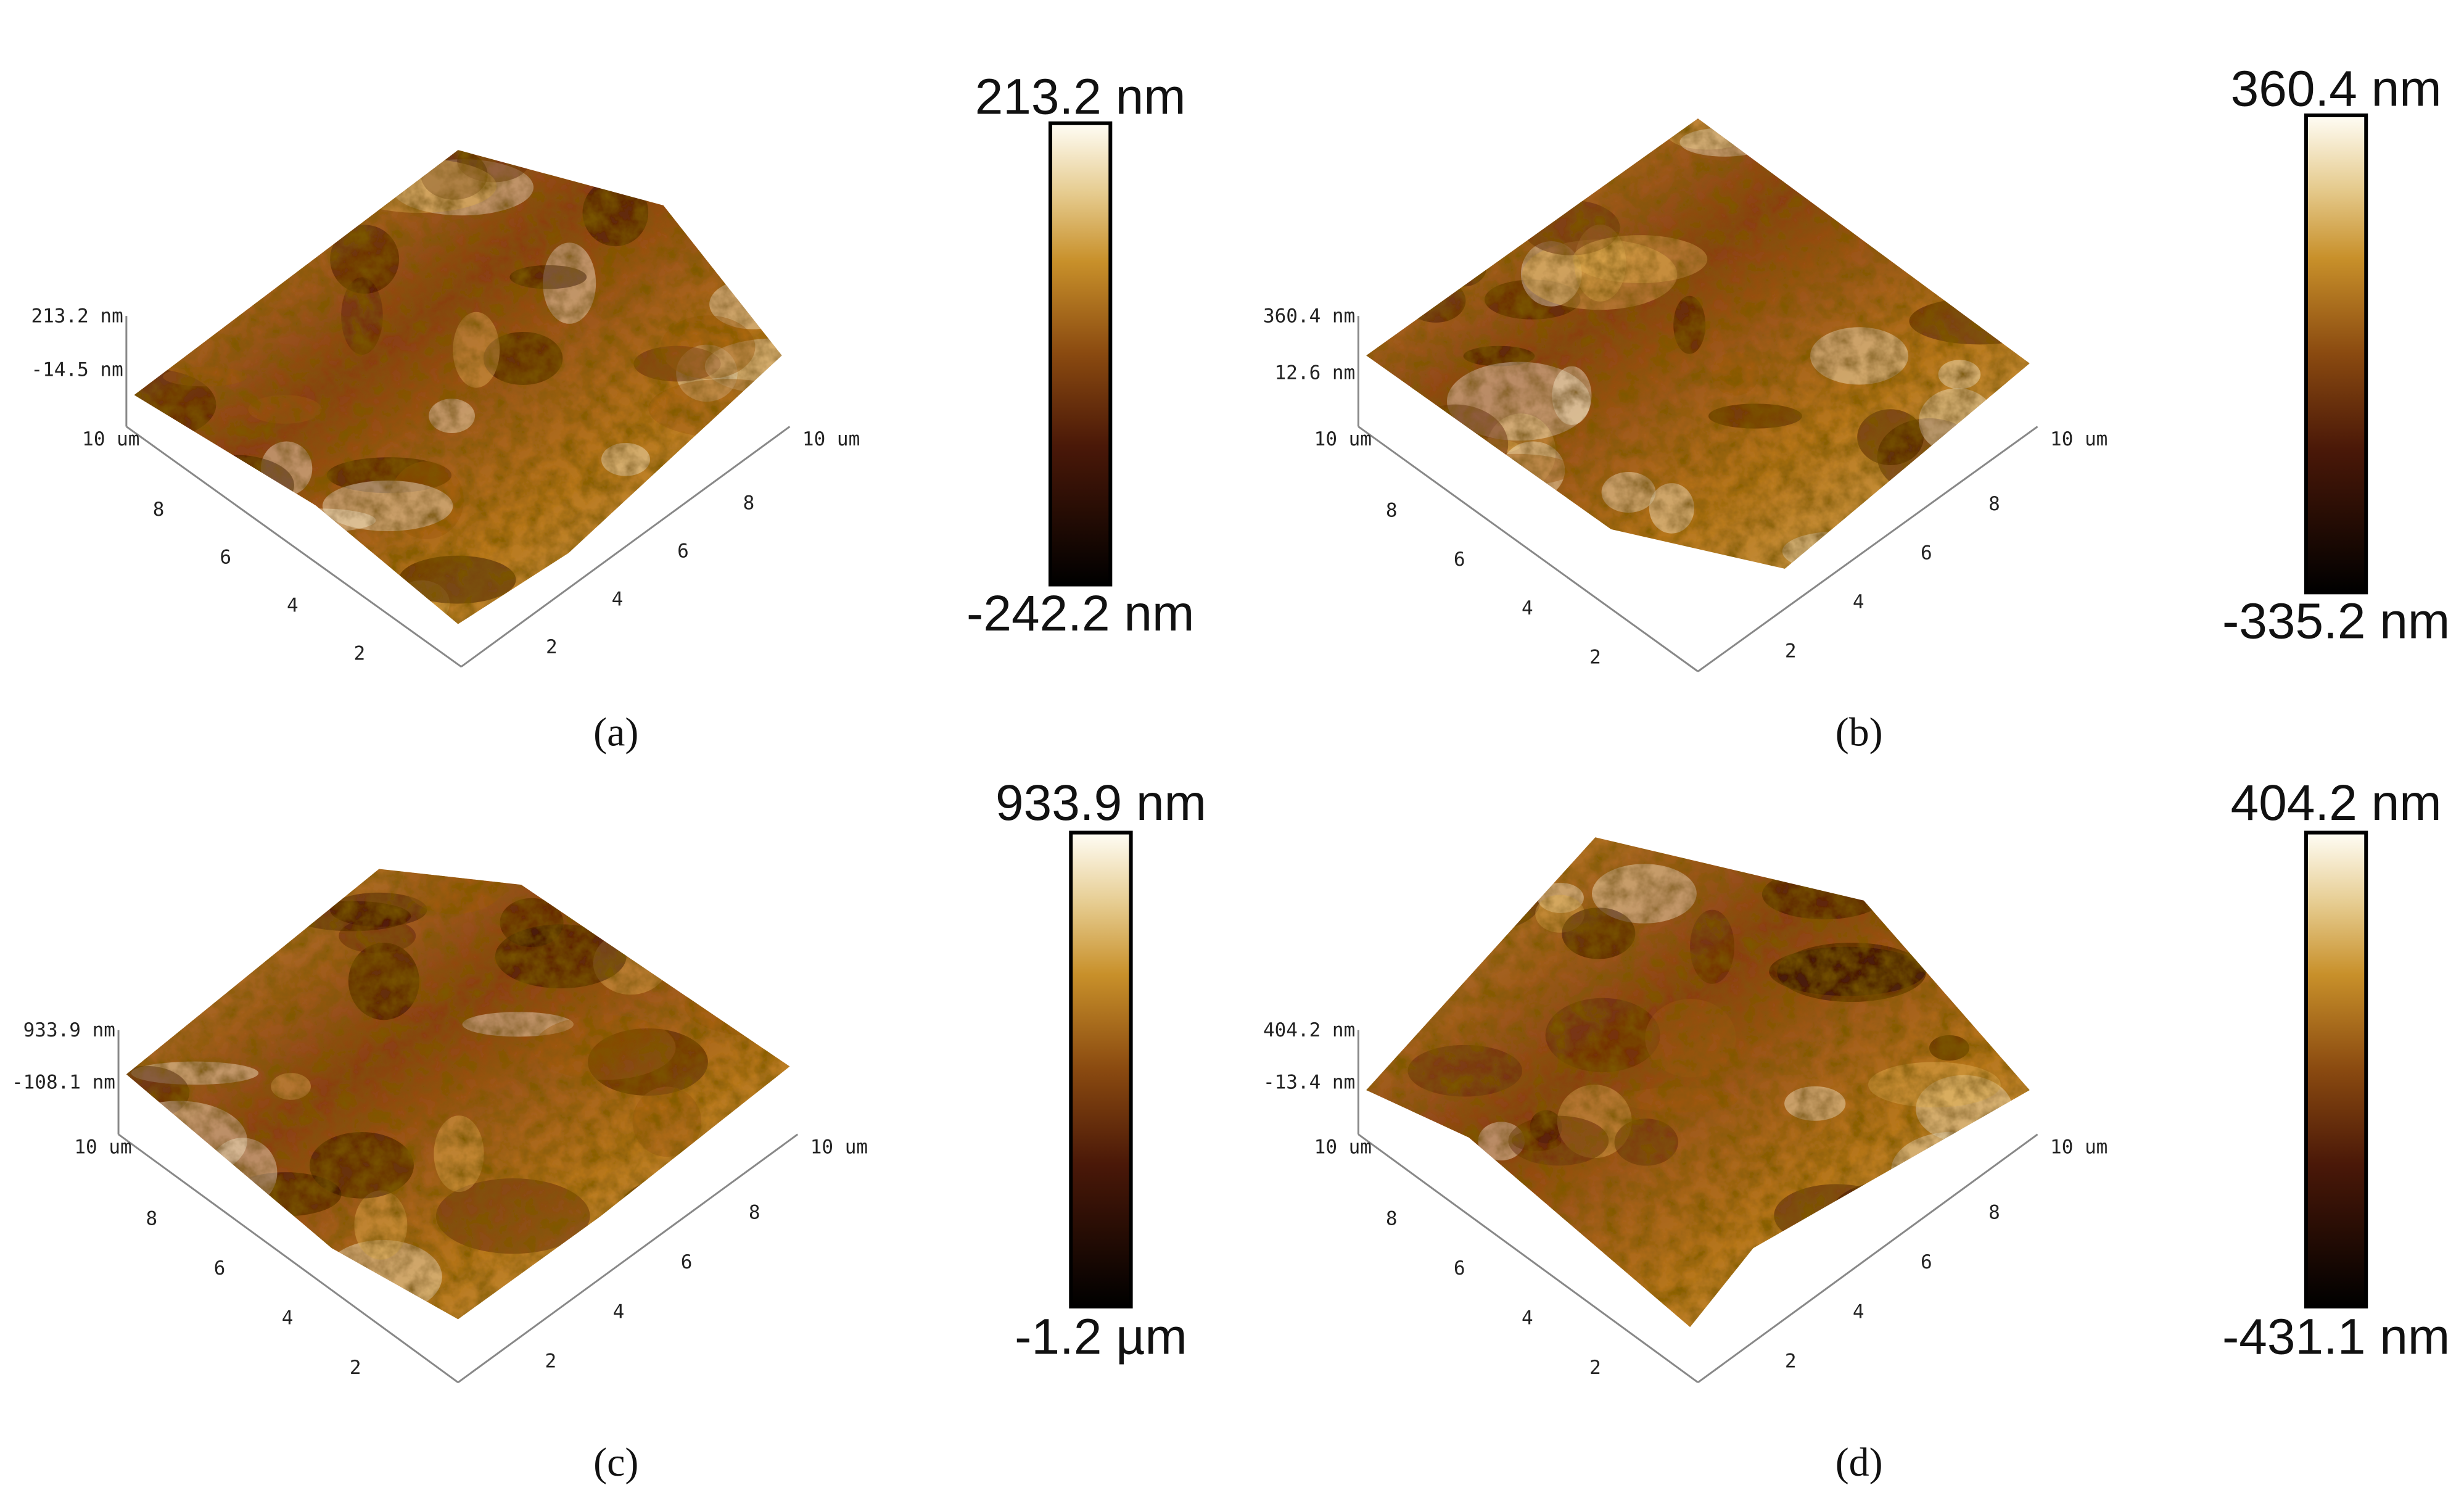  Describe the element at coordinates (2336, 1069) in the screenshot. I see `colorbar` at that location.